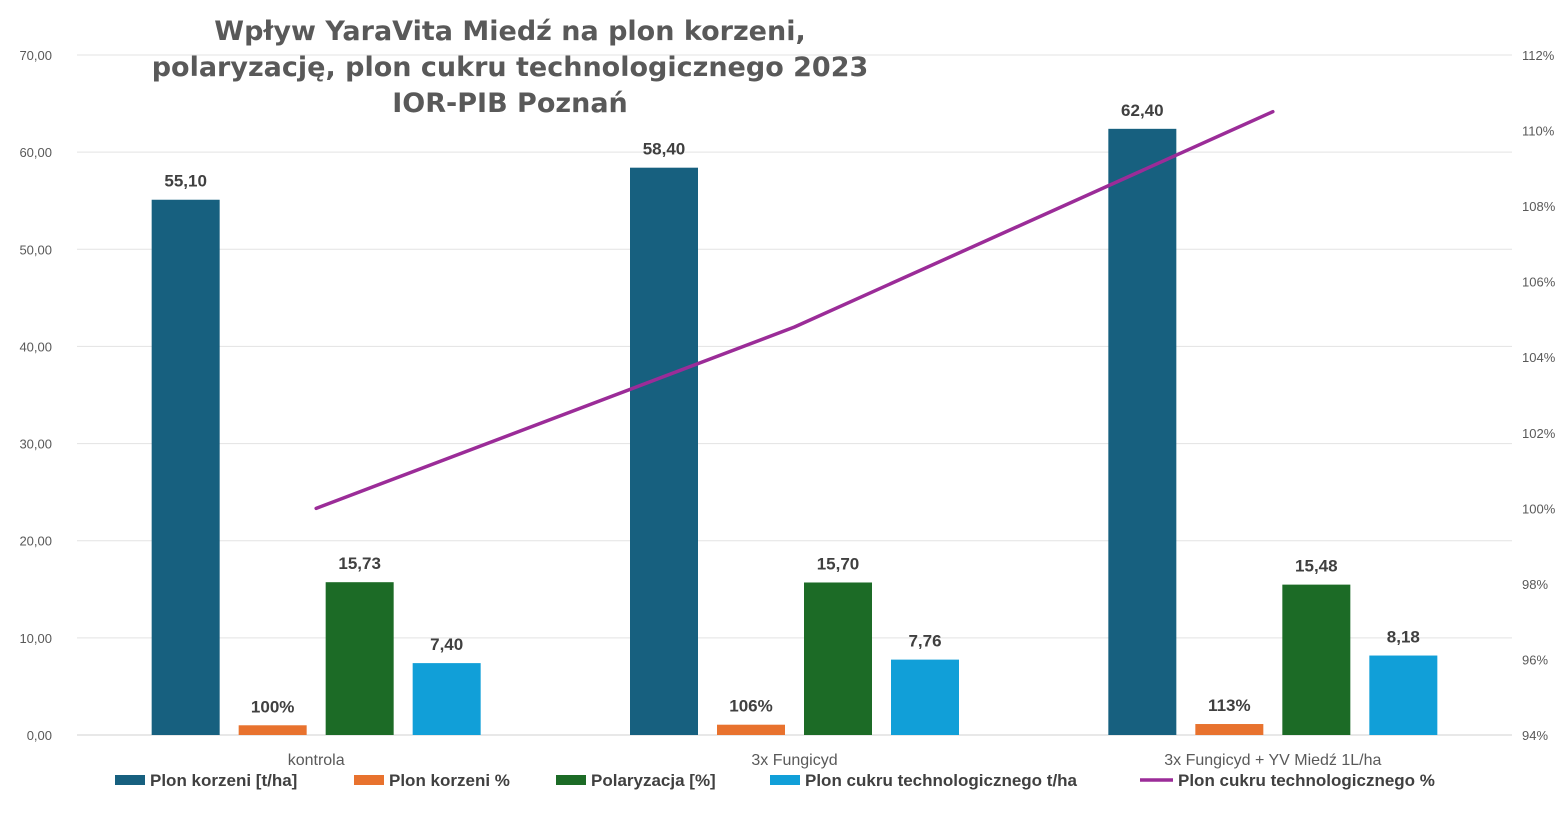 Image resolution: width=1566 pixels, height=828 pixels. Describe the element at coordinates (35, 55) in the screenshot. I see `left-tick-label: 70,00` at that location.